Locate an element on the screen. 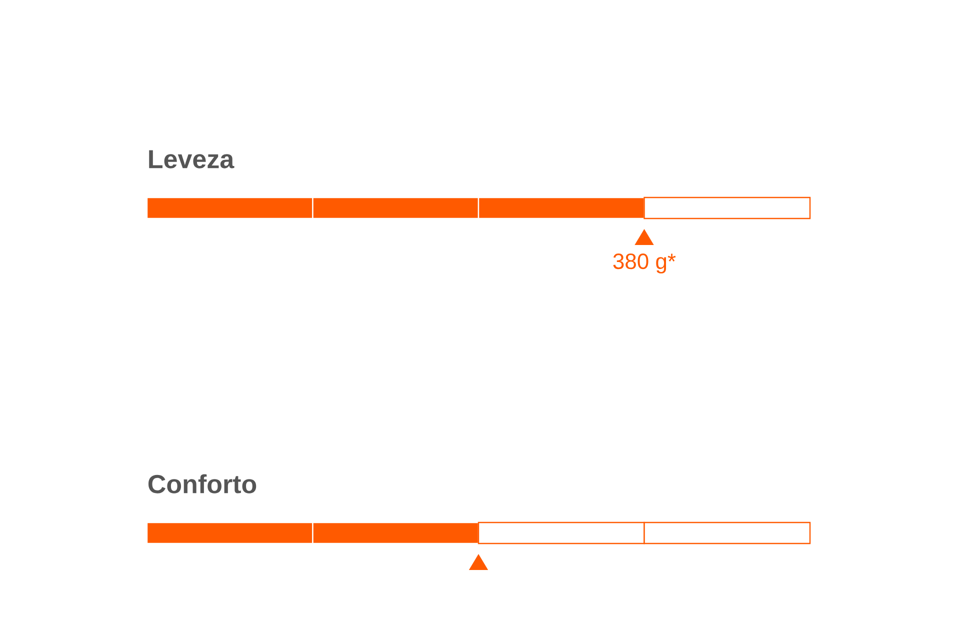 The width and height of the screenshot is (960, 640). chart-title: Leveza is located at coordinates (191, 159).